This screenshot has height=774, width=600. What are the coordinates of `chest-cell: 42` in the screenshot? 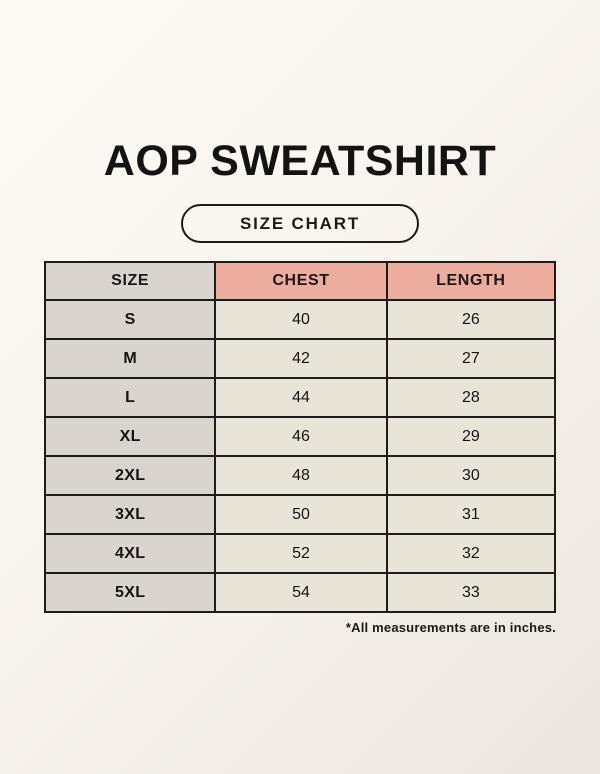 It's located at (301, 358).